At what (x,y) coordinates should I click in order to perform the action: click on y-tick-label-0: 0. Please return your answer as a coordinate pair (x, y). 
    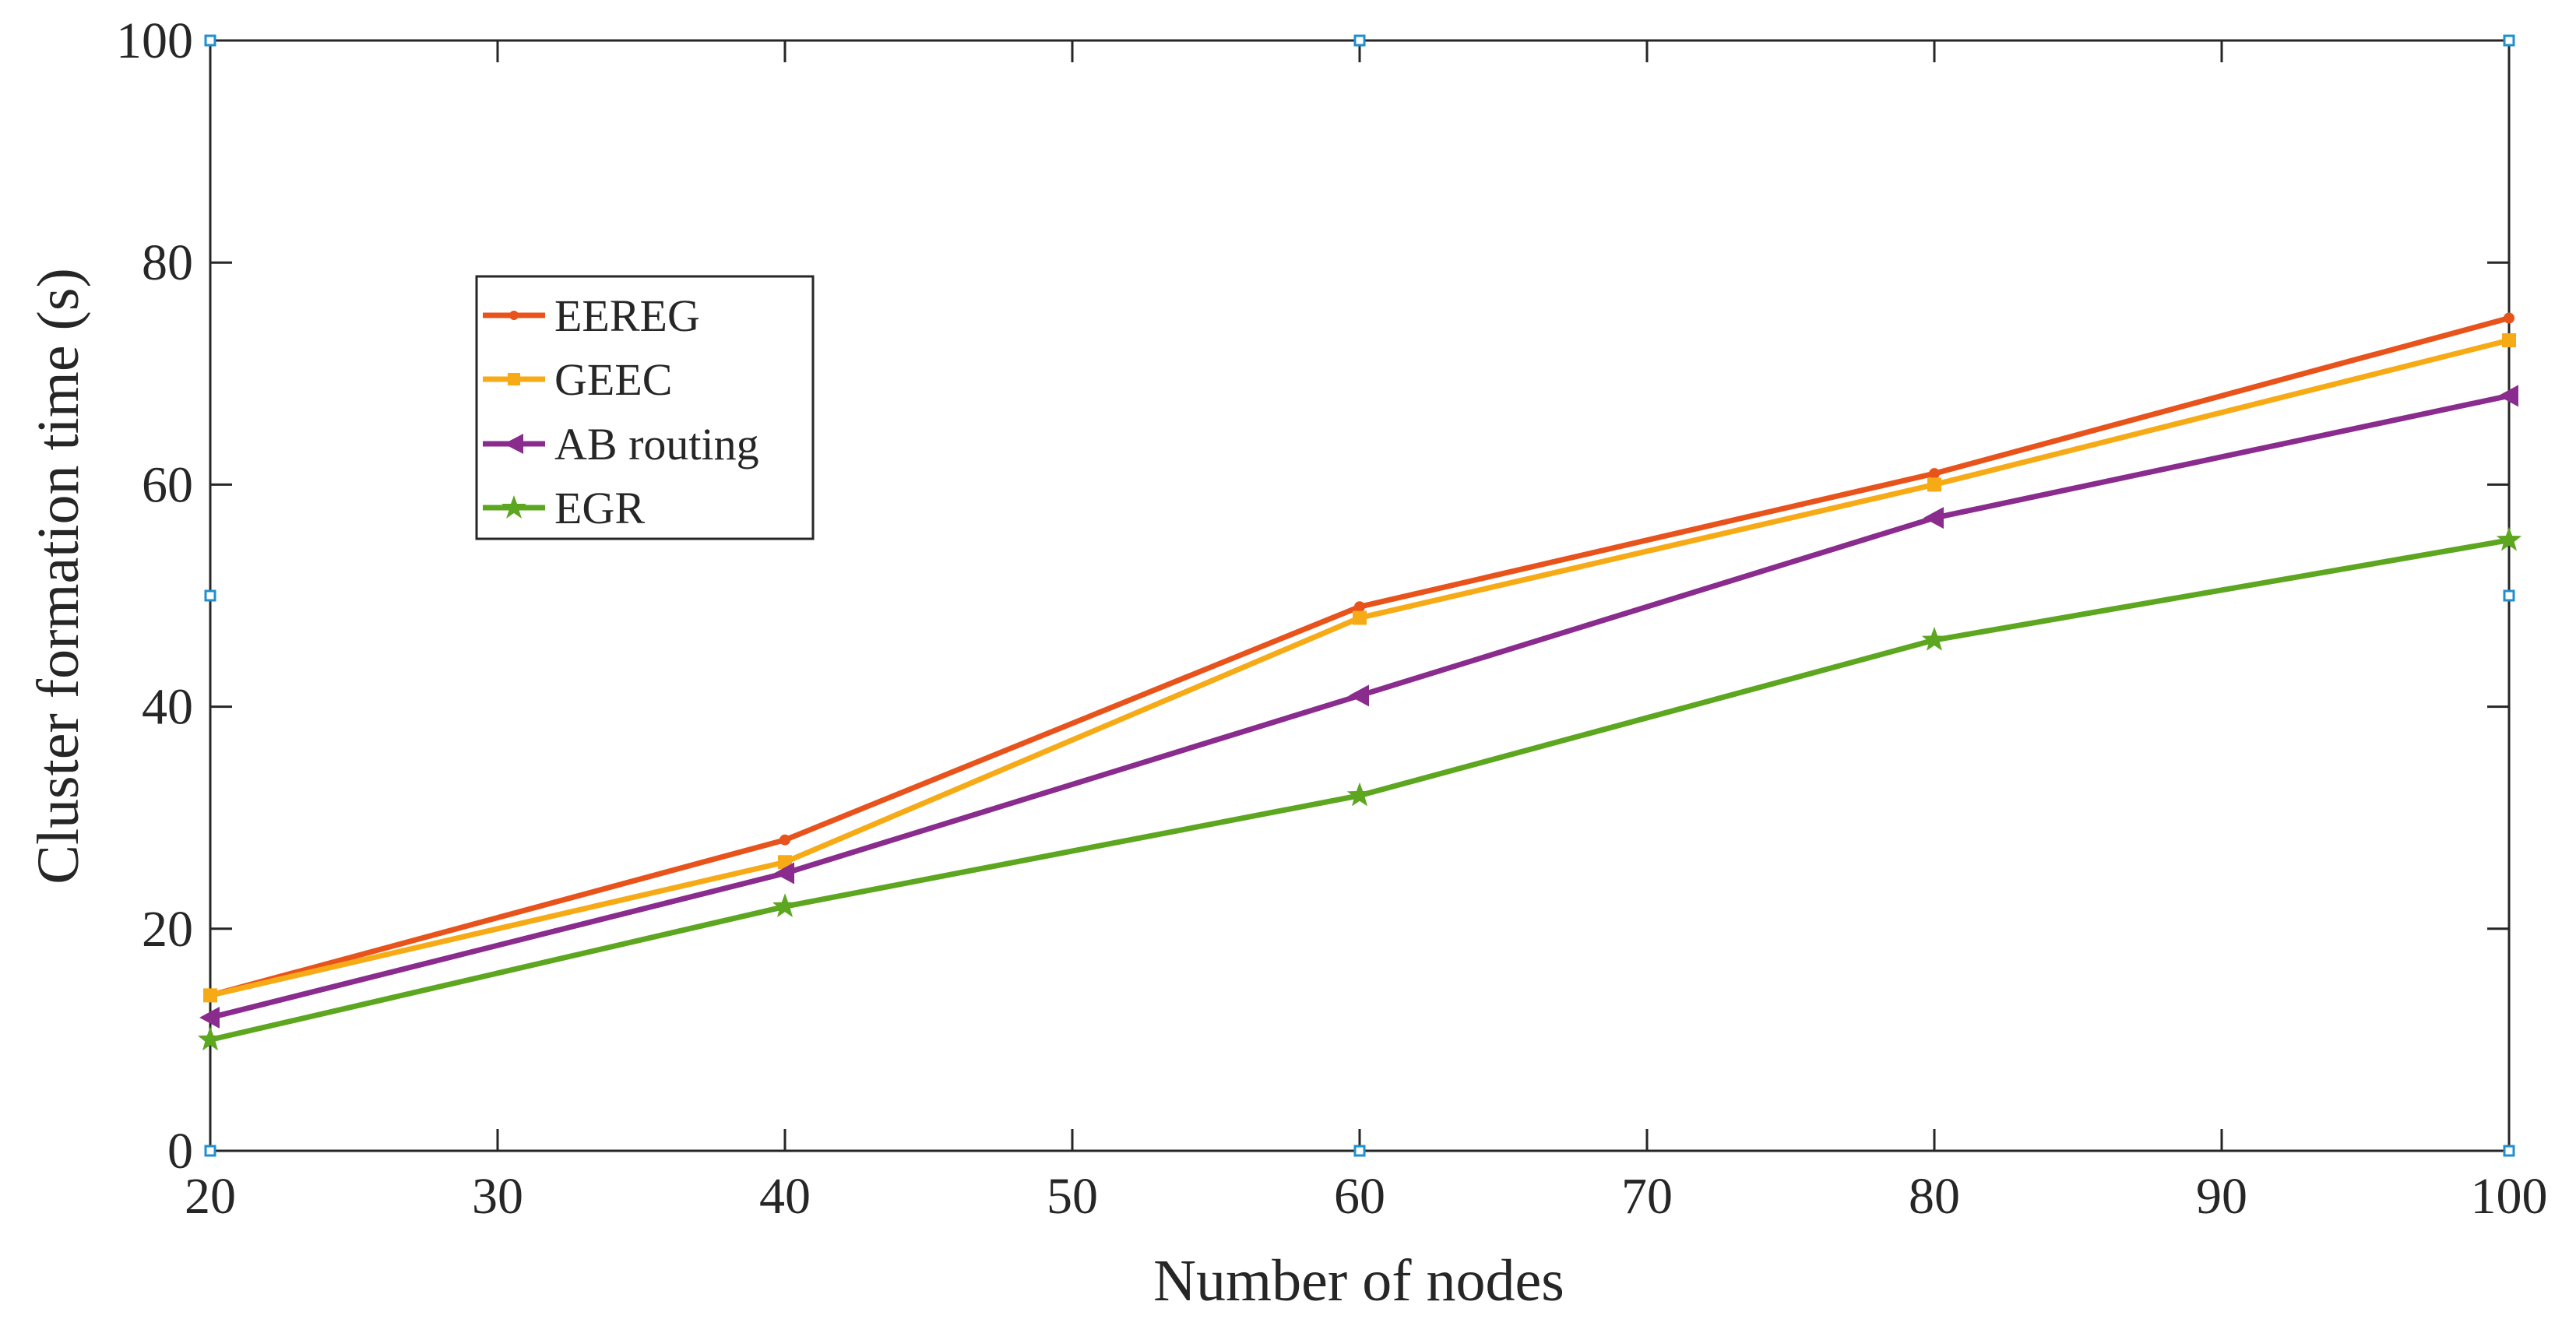
    Looking at the image, I should click on (180, 1151).